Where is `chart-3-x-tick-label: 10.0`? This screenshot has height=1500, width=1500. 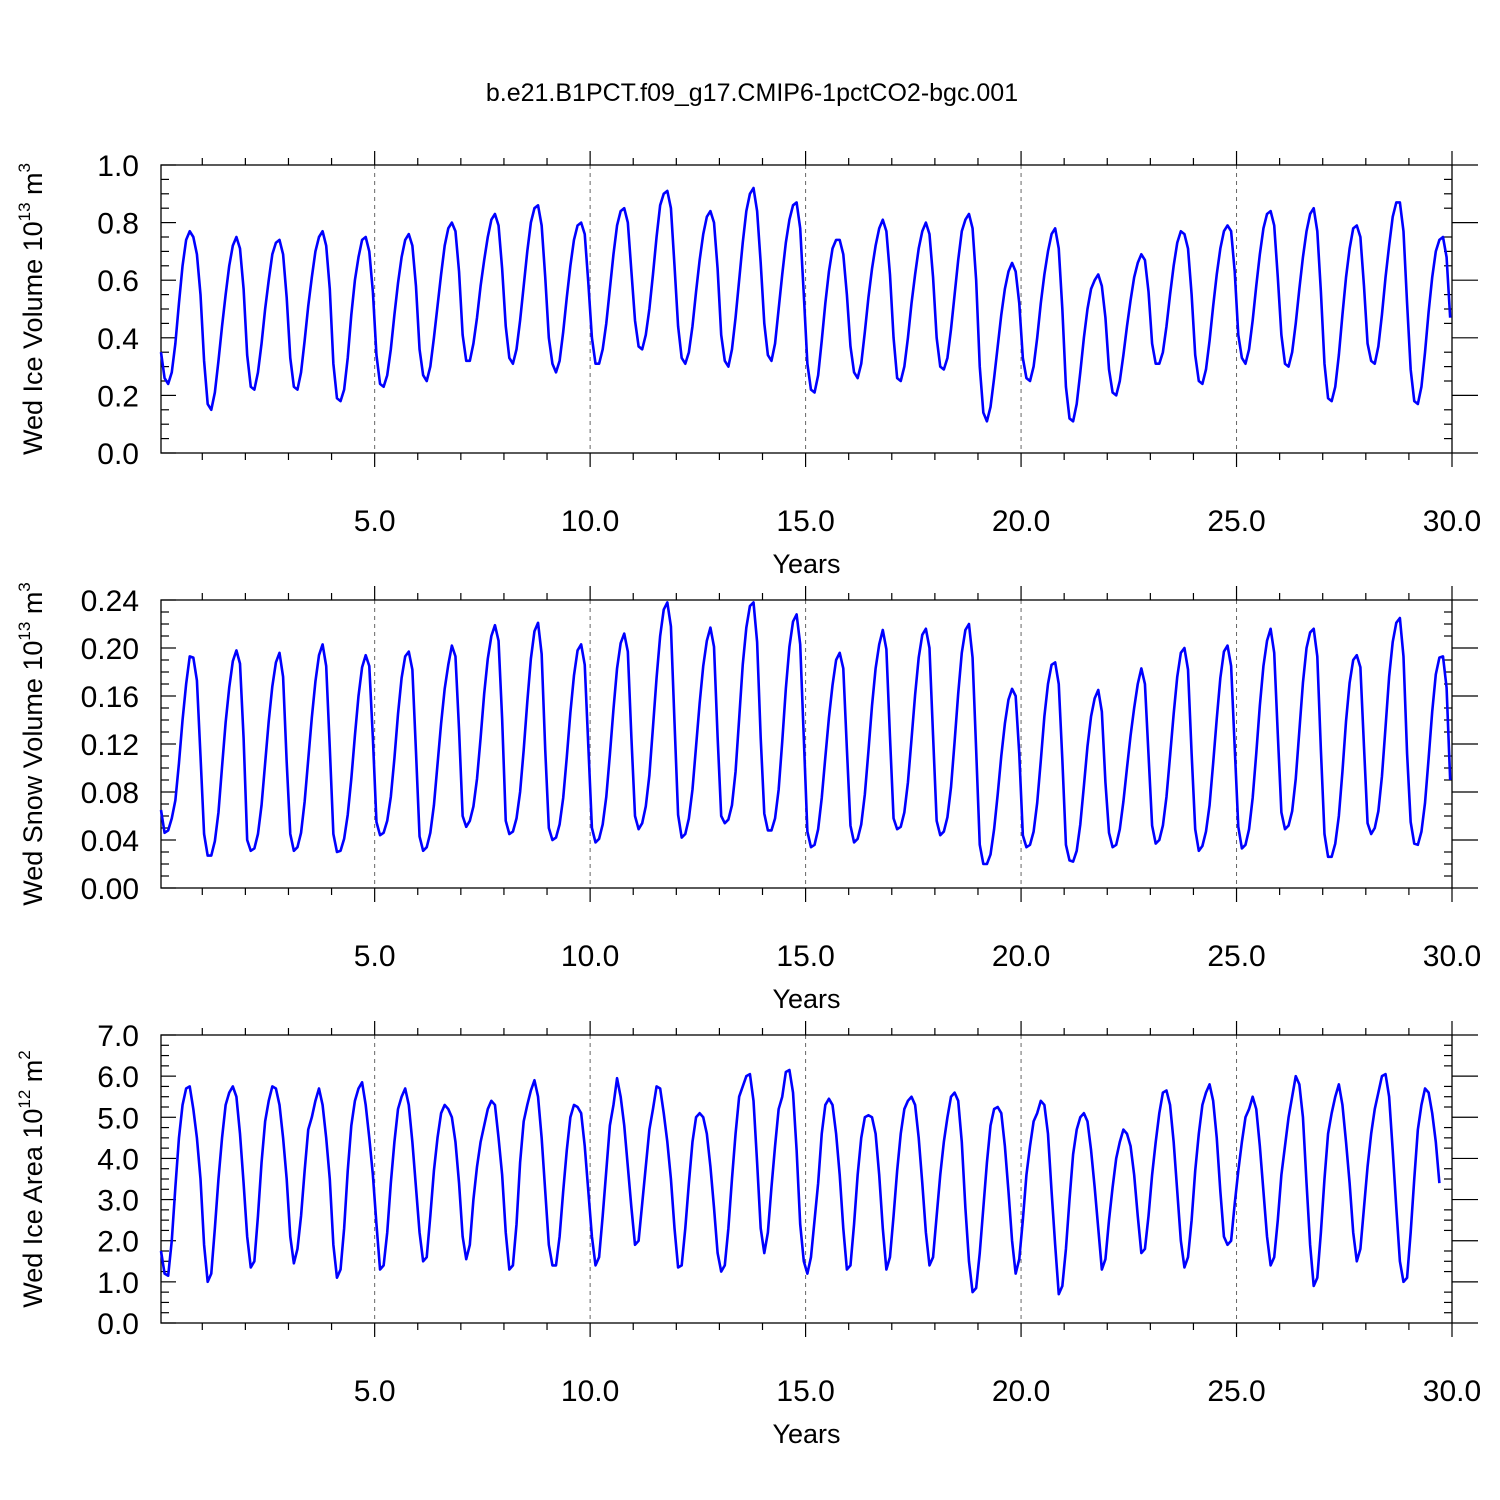 chart-3-x-tick-label: 10.0 is located at coordinates (590, 1391).